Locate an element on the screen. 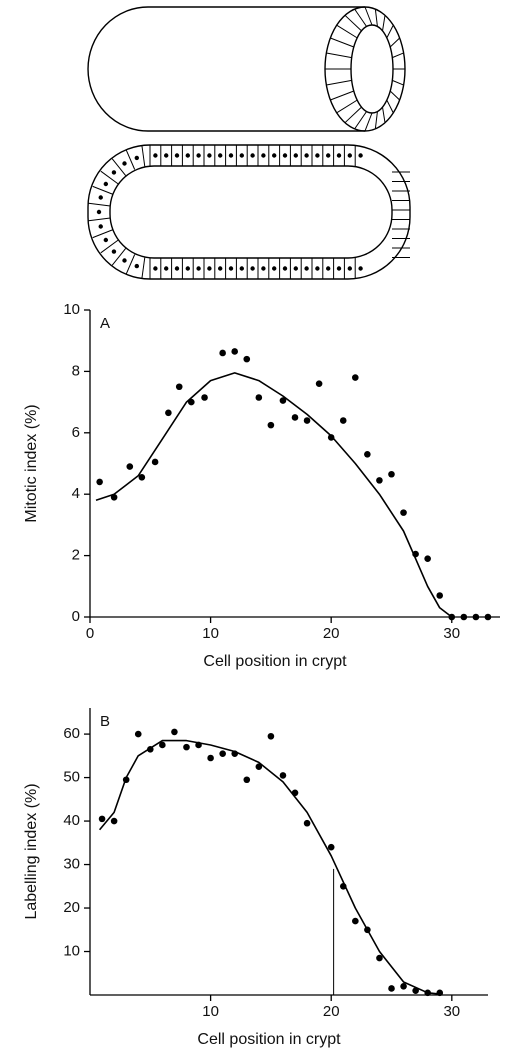 The image size is (511, 1052). x-tick-label: 0 is located at coordinates (90, 633).